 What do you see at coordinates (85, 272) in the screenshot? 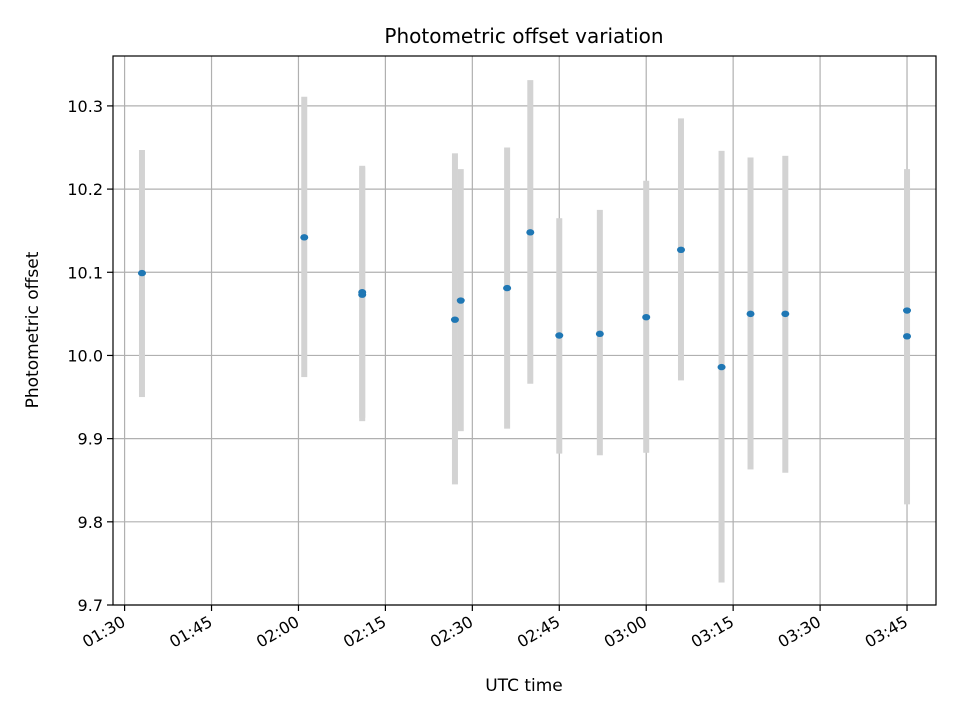
I see `y-tick-label-4: 10.1` at bounding box center [85, 272].